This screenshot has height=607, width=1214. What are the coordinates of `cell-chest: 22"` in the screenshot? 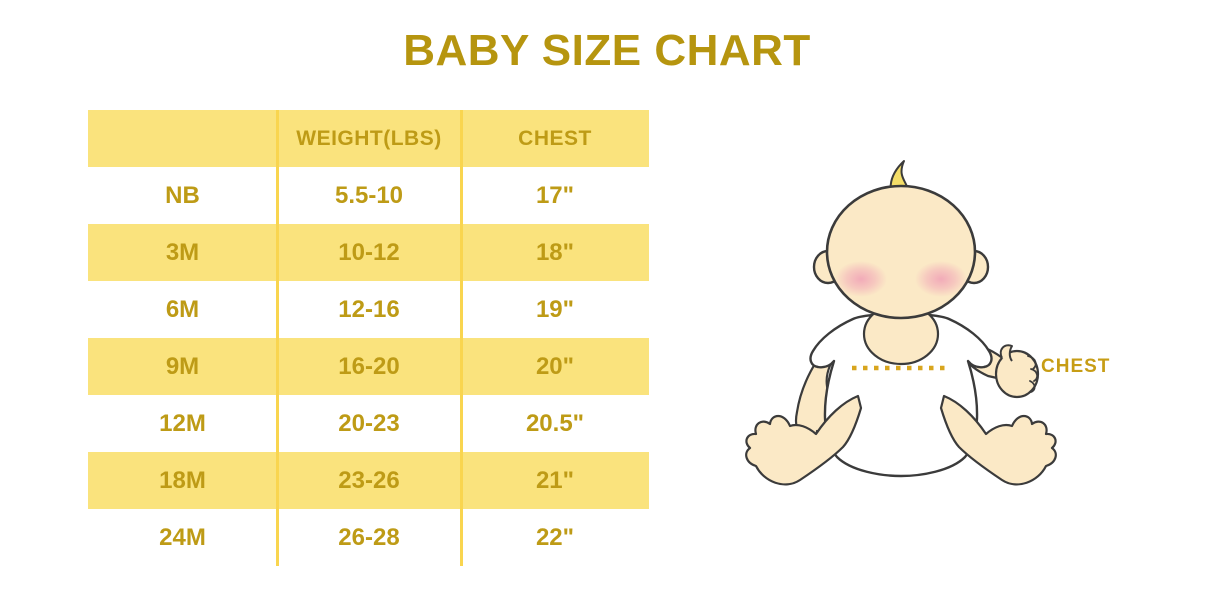 It's located at (555, 537).